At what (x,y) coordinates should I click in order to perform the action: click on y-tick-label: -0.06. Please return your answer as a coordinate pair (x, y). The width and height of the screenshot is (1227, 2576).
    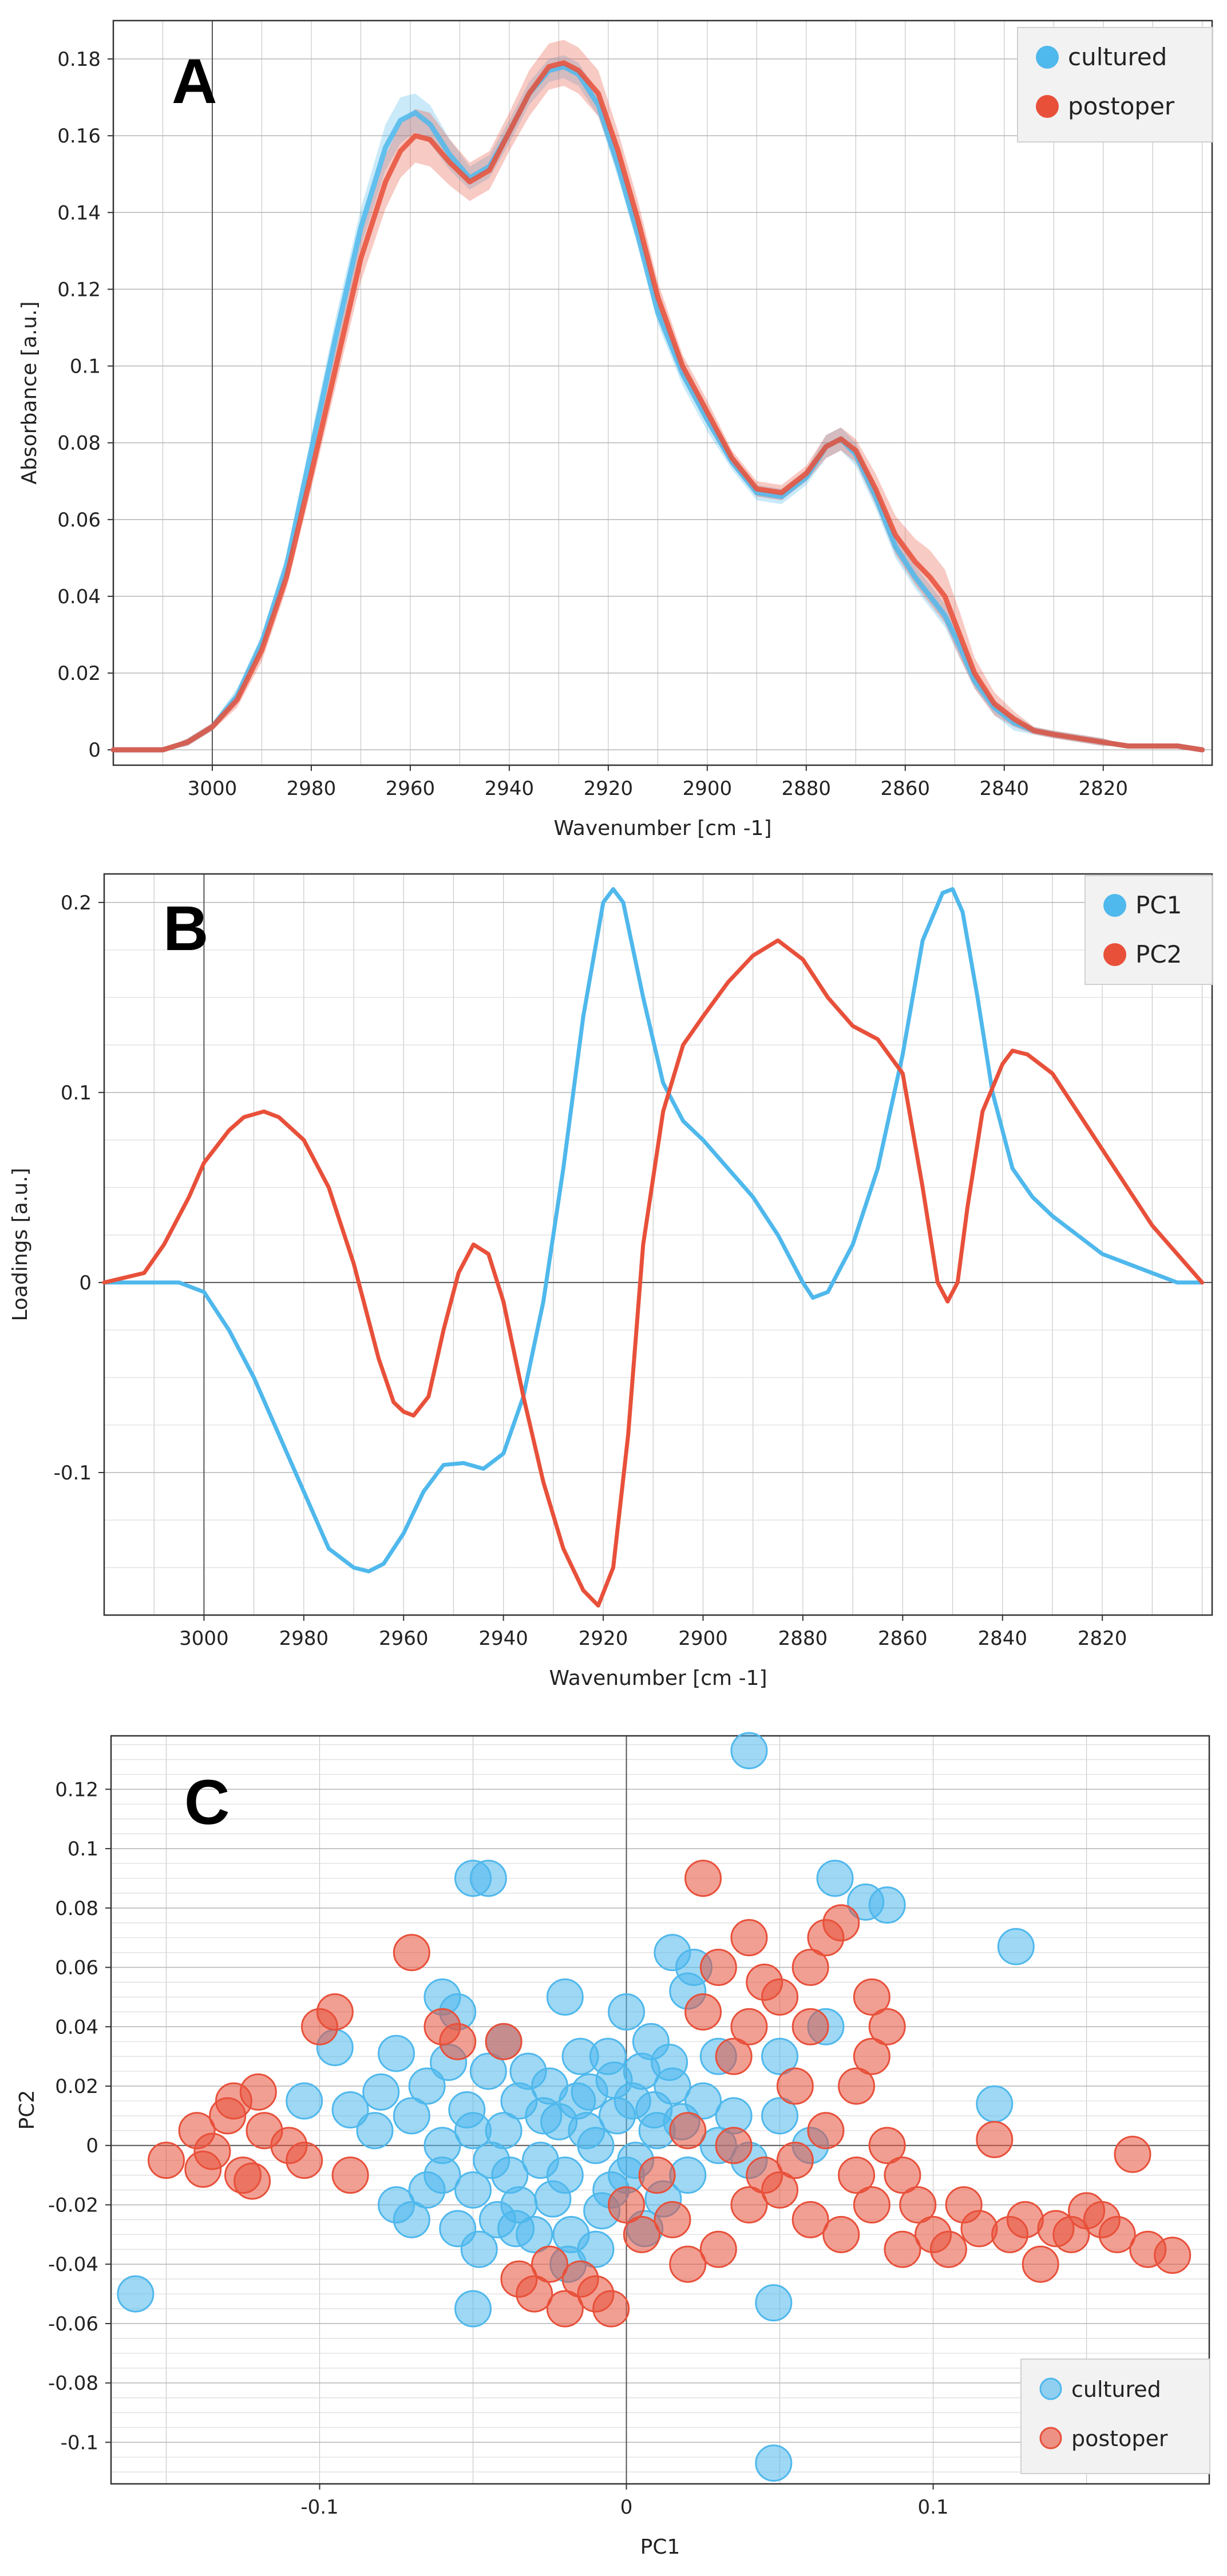
    Looking at the image, I should click on (73, 2324).